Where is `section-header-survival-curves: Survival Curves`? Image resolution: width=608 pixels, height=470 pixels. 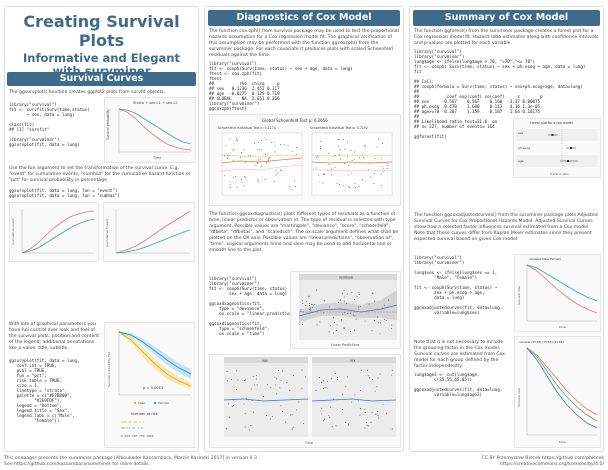 section-header-survival-curves: Survival Curves is located at coordinates (101, 79).